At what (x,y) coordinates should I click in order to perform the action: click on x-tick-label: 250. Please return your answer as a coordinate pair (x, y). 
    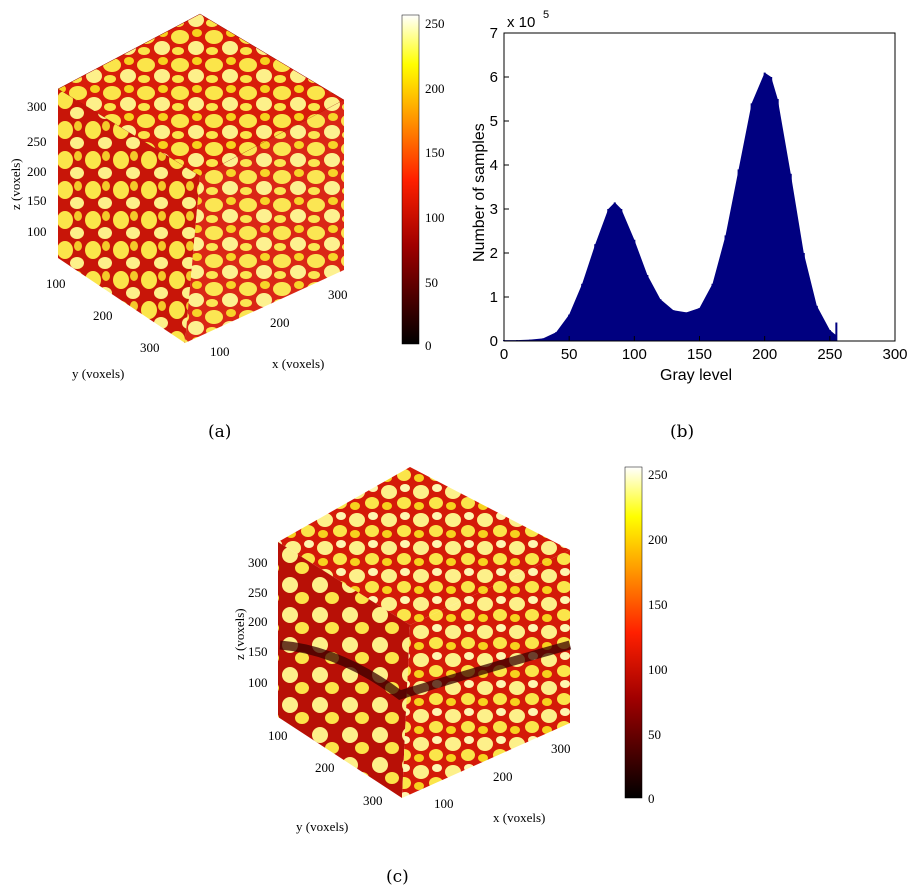
    Looking at the image, I should click on (829, 354).